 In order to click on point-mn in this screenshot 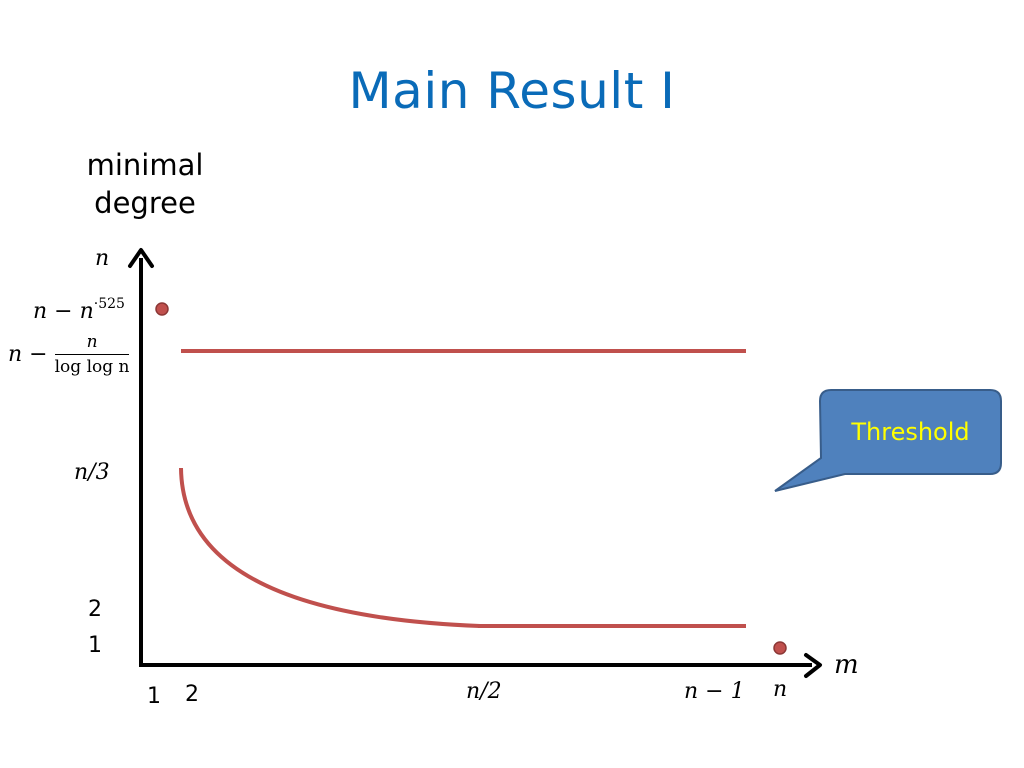, I will do `click(780, 648)`.